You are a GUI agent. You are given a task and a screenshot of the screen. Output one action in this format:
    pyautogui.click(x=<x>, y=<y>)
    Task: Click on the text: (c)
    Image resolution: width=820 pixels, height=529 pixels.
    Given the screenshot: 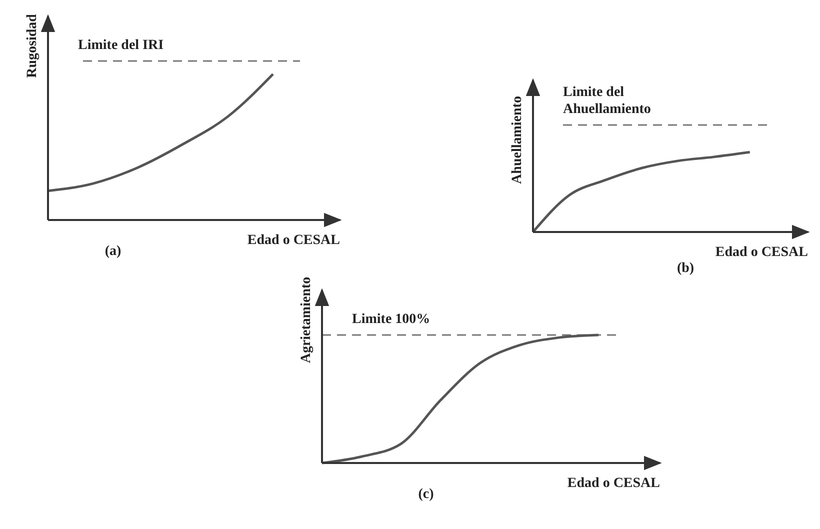 What is the action you would take?
    pyautogui.click(x=426, y=494)
    